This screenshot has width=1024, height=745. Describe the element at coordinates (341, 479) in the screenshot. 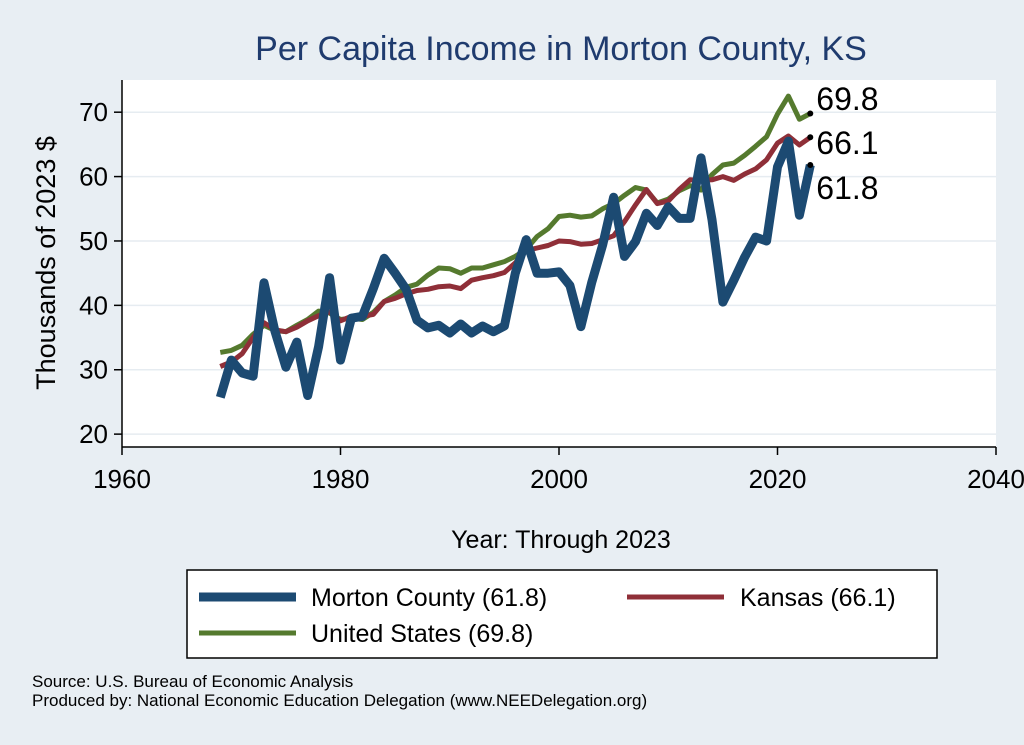

I see `x-tick-label: 1980` at that location.